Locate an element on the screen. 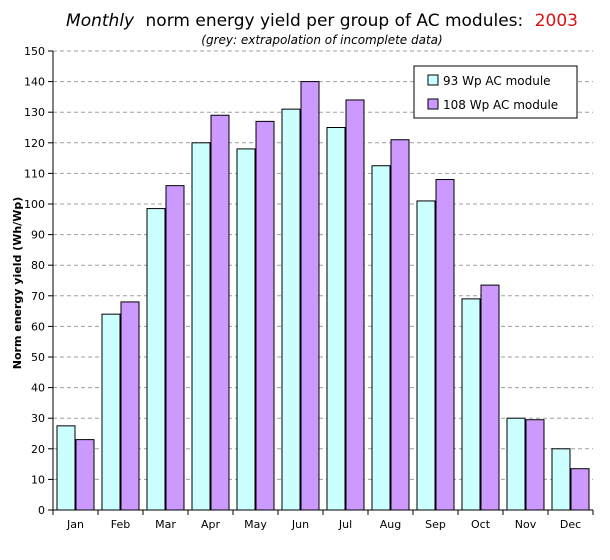 The image size is (610, 560). bar-108wp-sep is located at coordinates (445, 345).